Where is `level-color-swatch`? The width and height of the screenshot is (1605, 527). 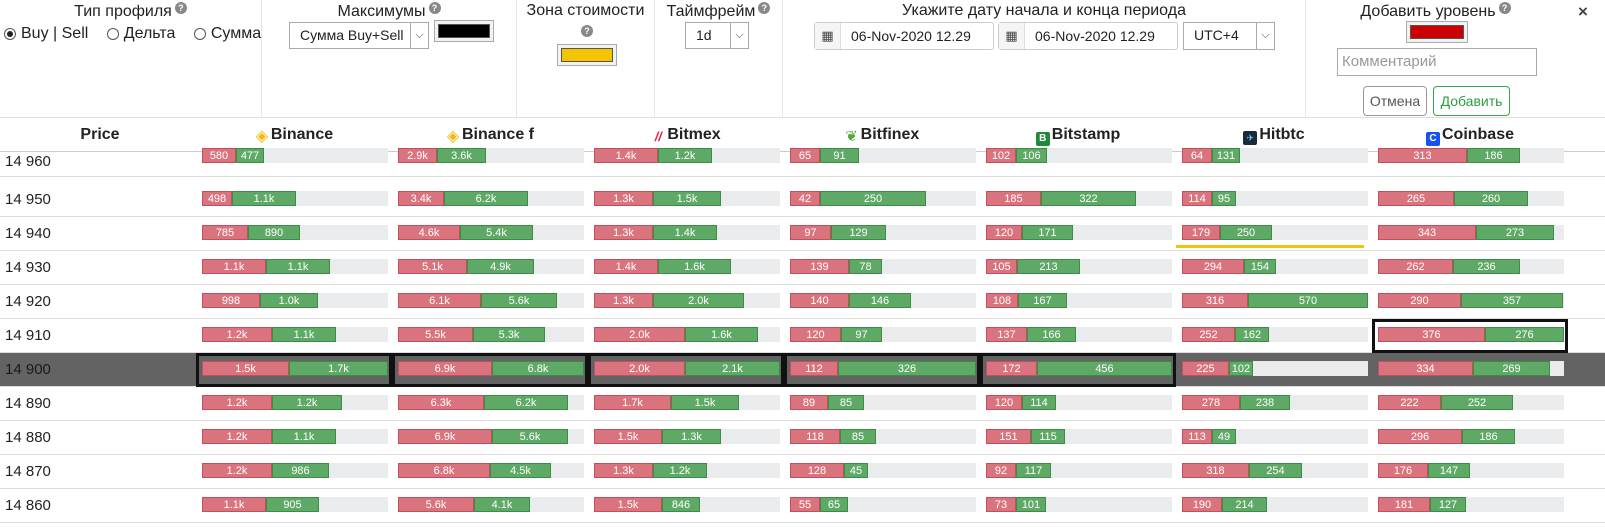 level-color-swatch is located at coordinates (1437, 32).